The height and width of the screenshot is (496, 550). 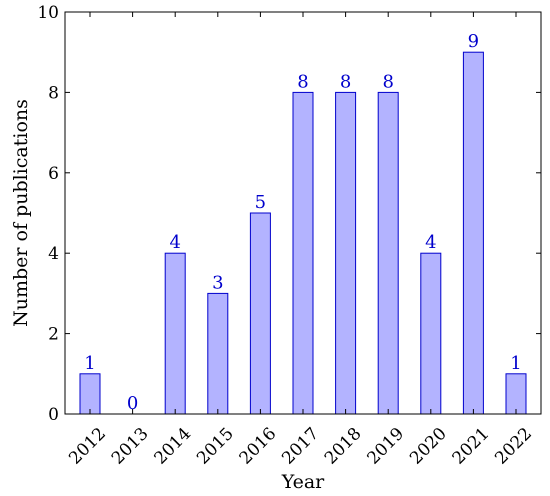 What do you see at coordinates (174, 242) in the screenshot?
I see `value-label-2014: 4` at bounding box center [174, 242].